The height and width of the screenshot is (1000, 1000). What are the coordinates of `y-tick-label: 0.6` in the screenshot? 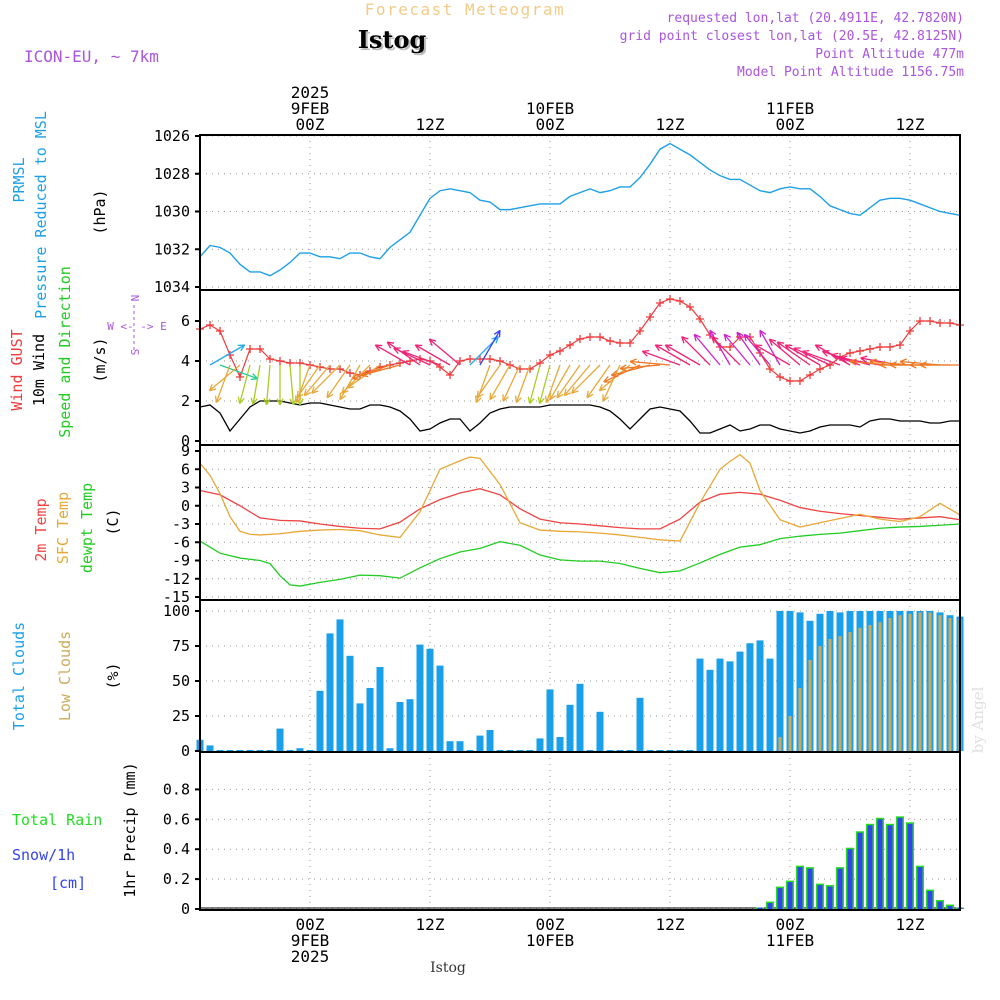 It's located at (176, 819).